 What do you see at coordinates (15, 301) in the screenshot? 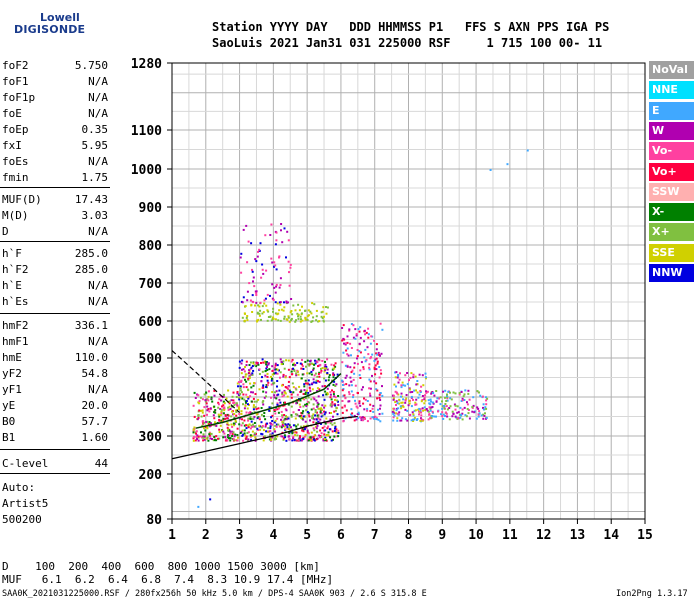
I see `param-name: h`Es` at bounding box center [15, 301].